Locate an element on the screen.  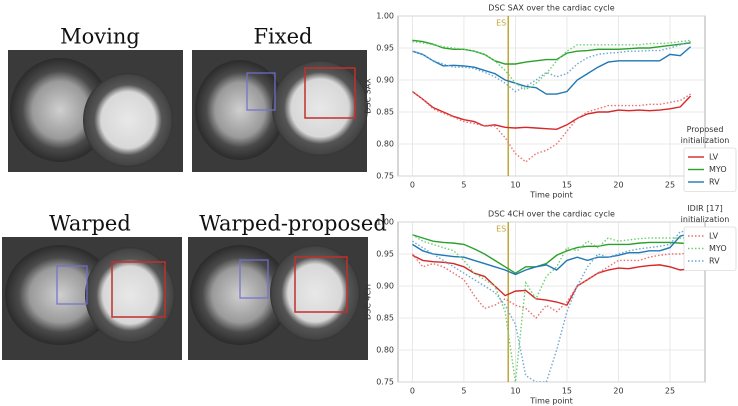
image-warped is located at coordinates (92, 298).